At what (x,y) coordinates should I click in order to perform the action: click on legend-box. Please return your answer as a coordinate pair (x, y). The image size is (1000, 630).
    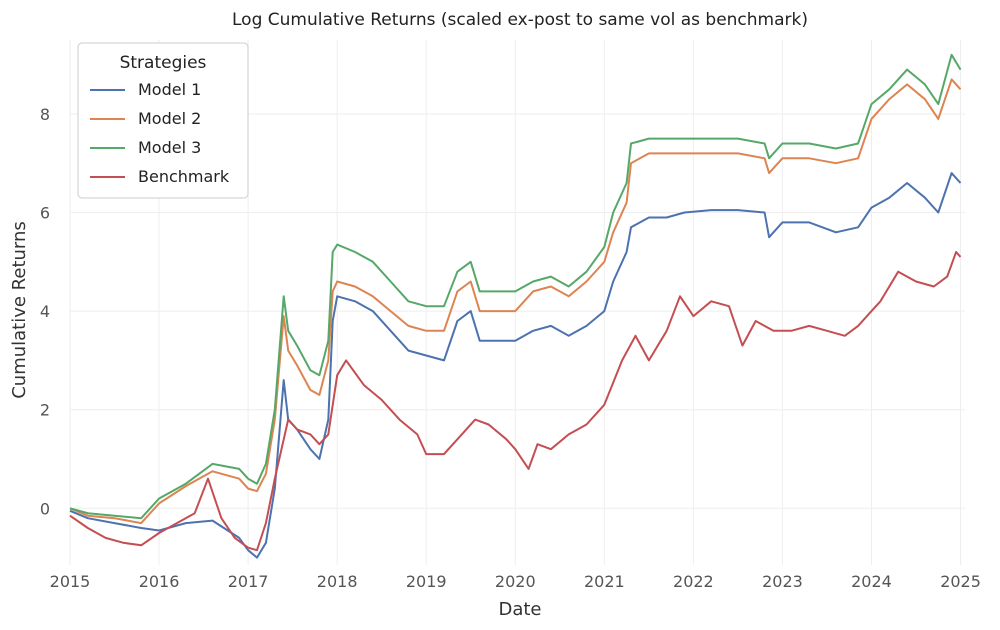
    Looking at the image, I should click on (163, 120).